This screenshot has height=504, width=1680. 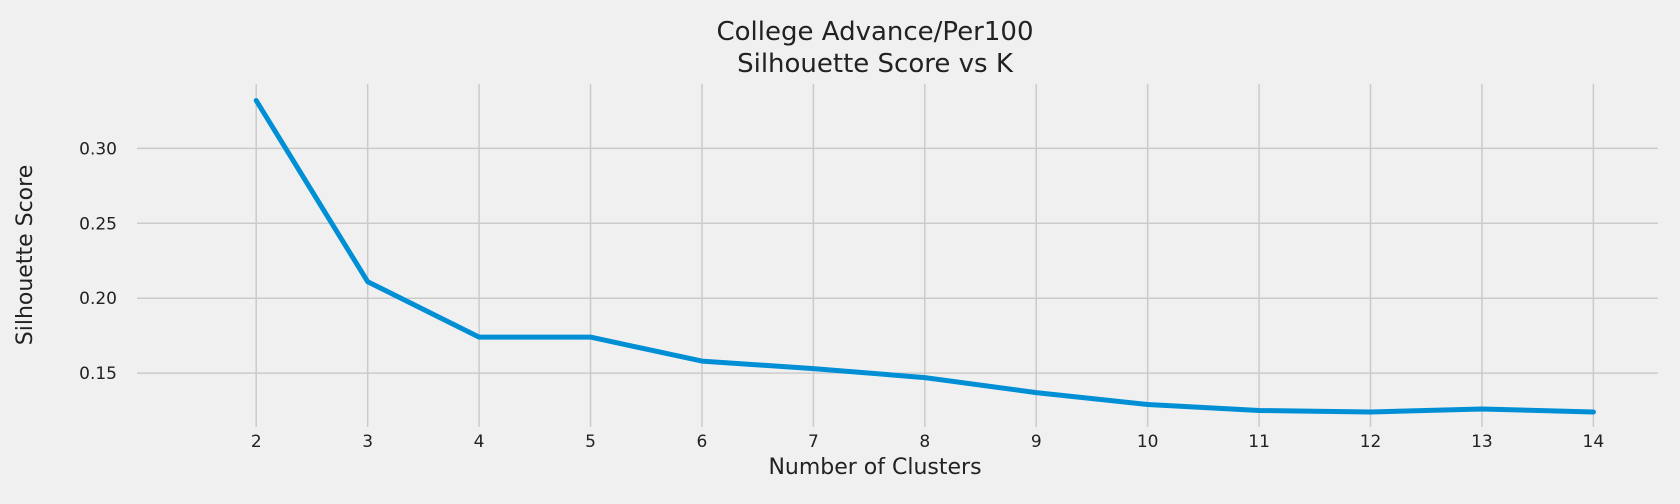 What do you see at coordinates (98, 149) in the screenshot?
I see `y-tick-label: 0.30` at bounding box center [98, 149].